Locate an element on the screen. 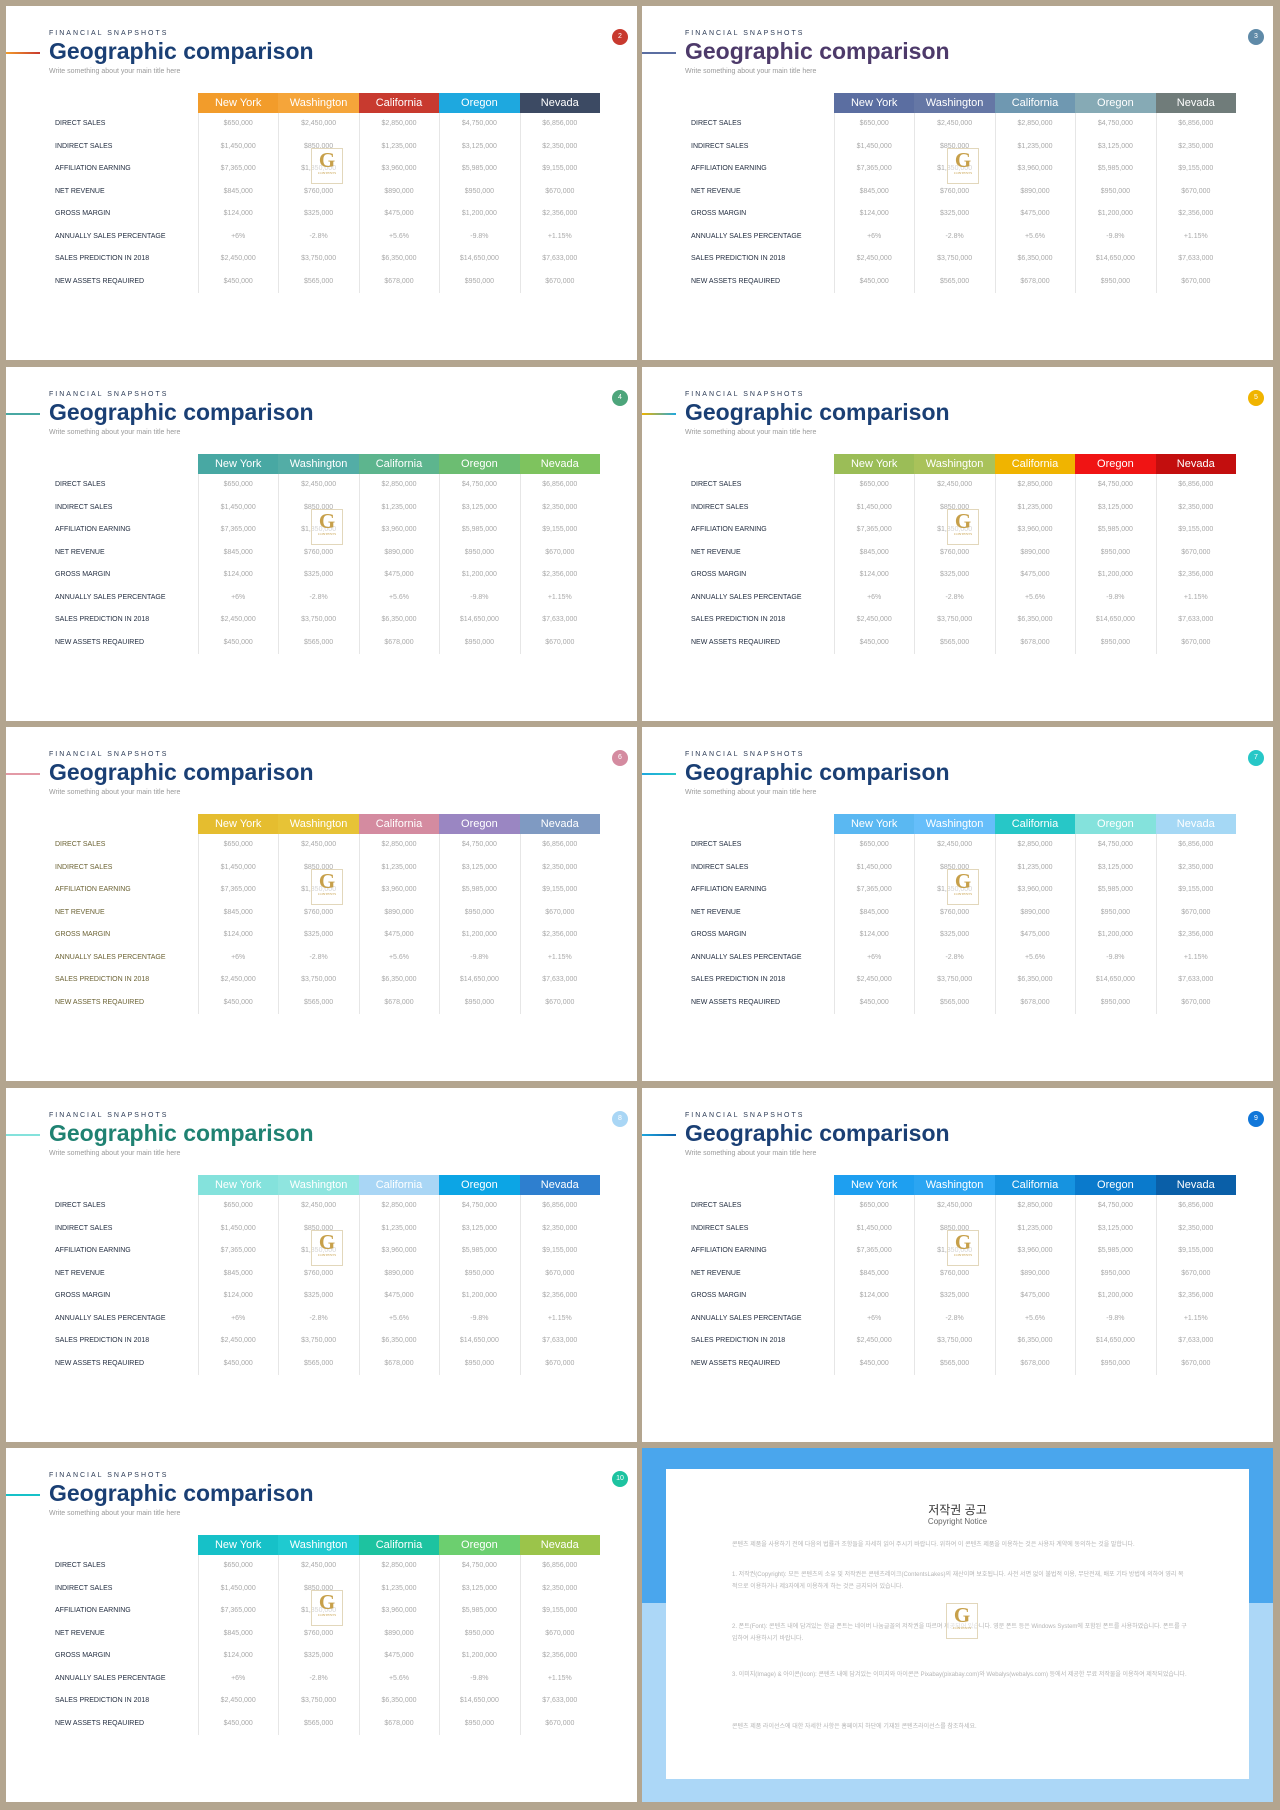  table-cell: $7,633,000 is located at coordinates (560, 258).